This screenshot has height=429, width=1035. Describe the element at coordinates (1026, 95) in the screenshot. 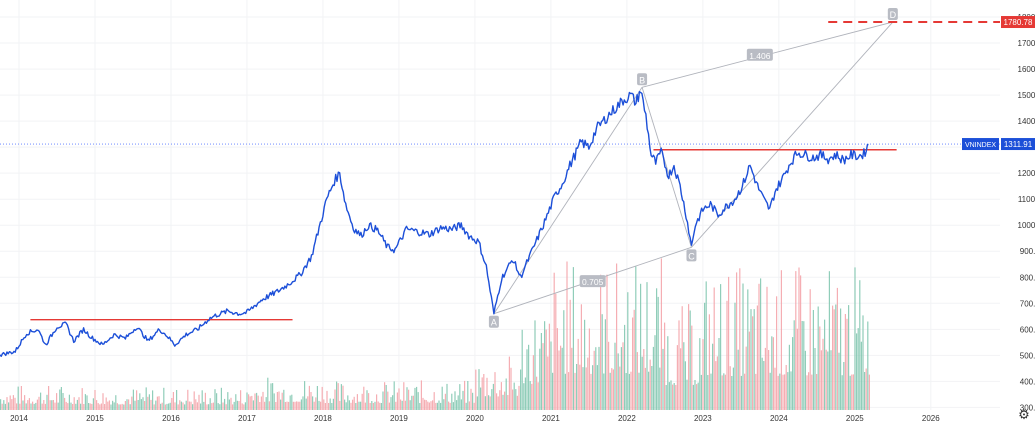

I see `y-tick-label: 1500.00` at that location.